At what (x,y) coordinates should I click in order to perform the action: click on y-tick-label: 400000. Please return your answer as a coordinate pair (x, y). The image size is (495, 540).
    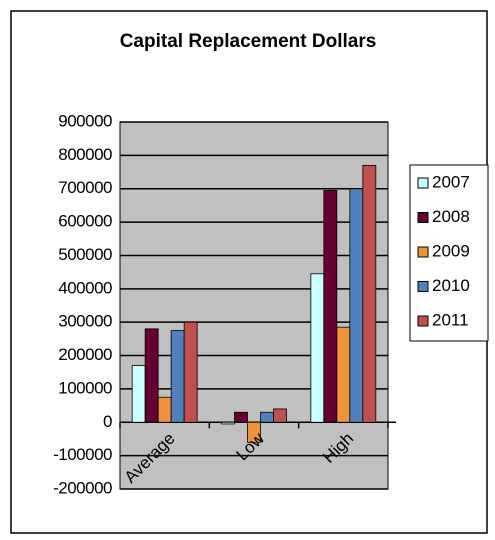
    Looking at the image, I should click on (85, 287).